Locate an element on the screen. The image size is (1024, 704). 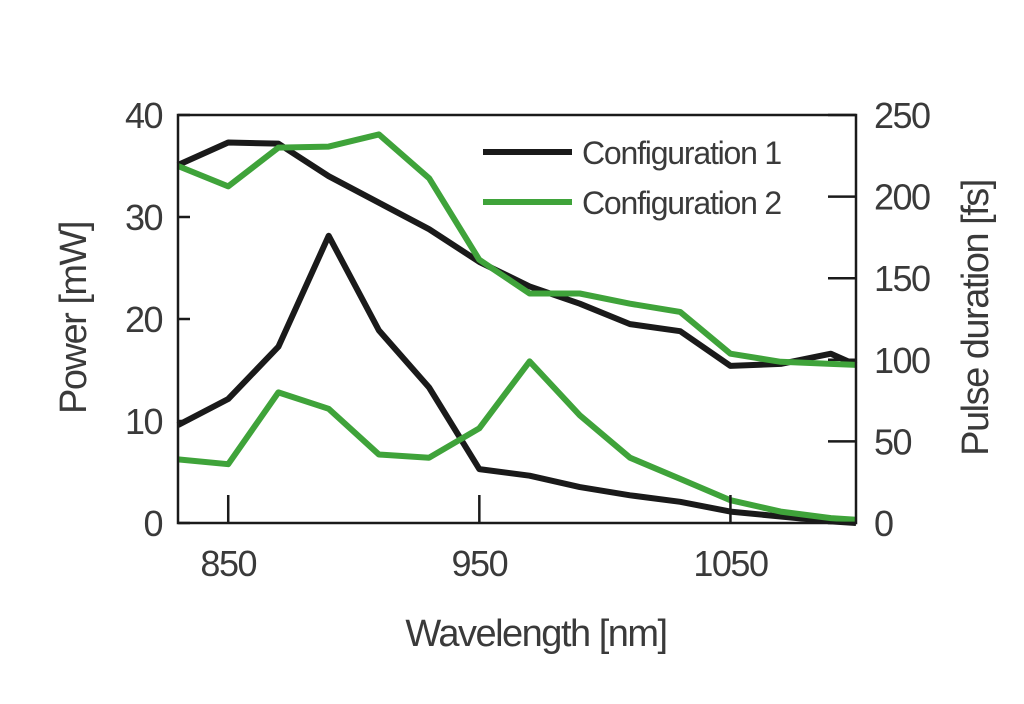
y-left-tick-label: 30 is located at coordinates (144, 217).